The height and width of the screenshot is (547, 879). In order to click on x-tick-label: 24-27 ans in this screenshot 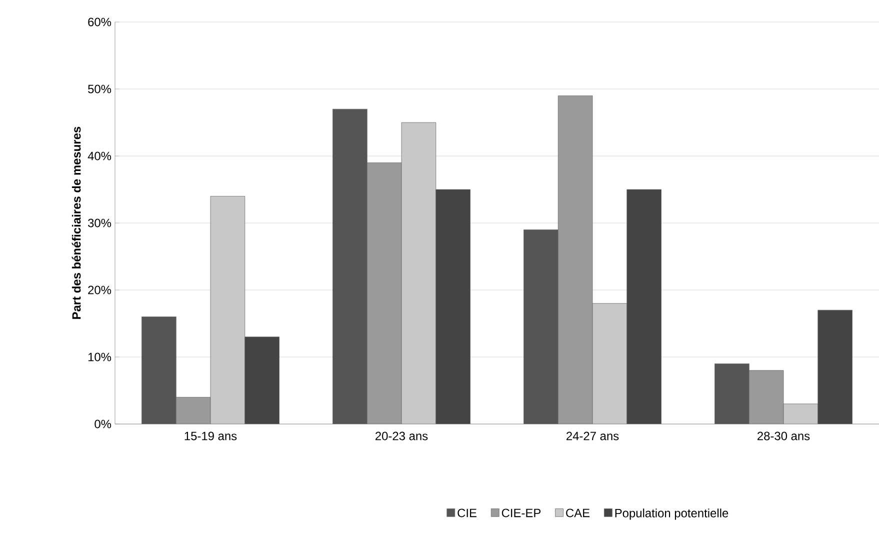, I will do `click(592, 436)`.